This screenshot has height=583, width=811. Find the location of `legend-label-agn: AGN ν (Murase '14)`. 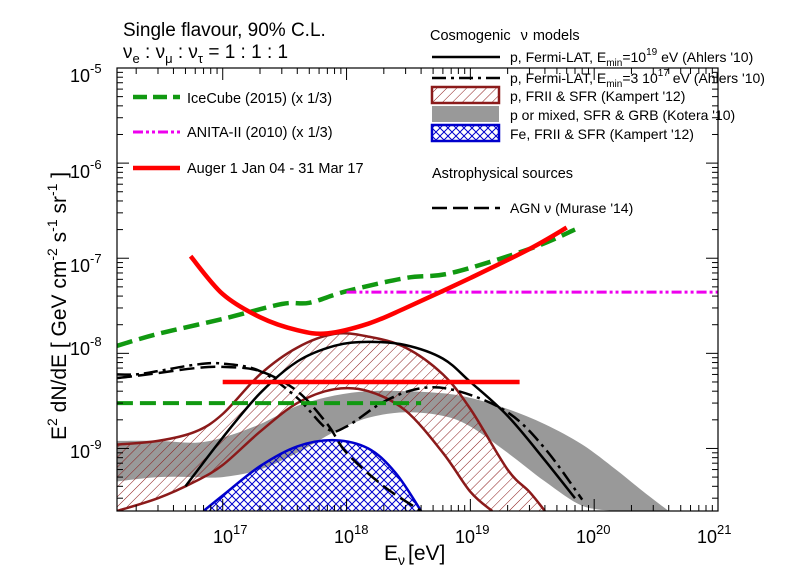

legend-label-agn: AGN ν (Murase '14) is located at coordinates (571, 208).